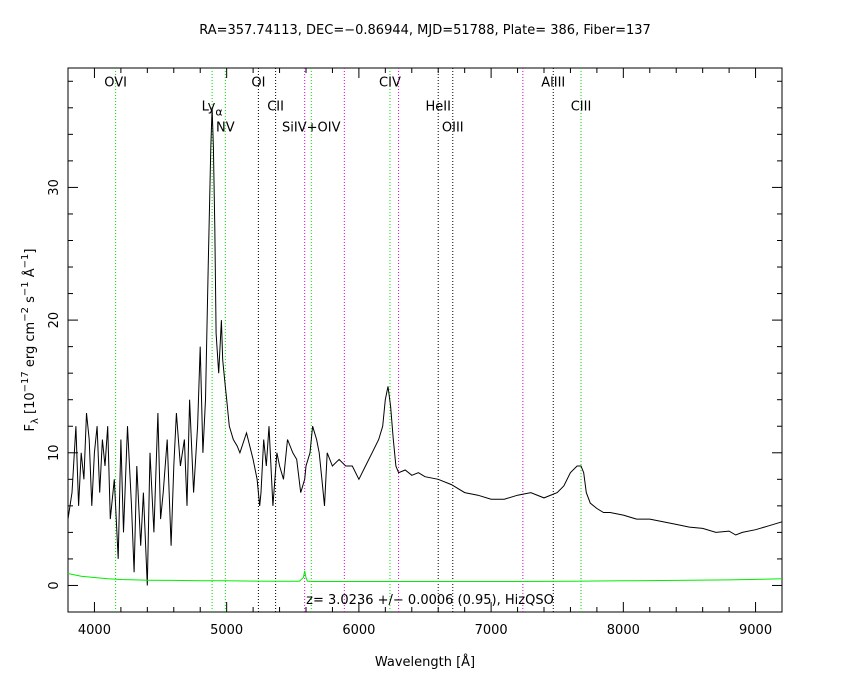  I want to click on emission-line-label: AlIII, so click(553, 83).